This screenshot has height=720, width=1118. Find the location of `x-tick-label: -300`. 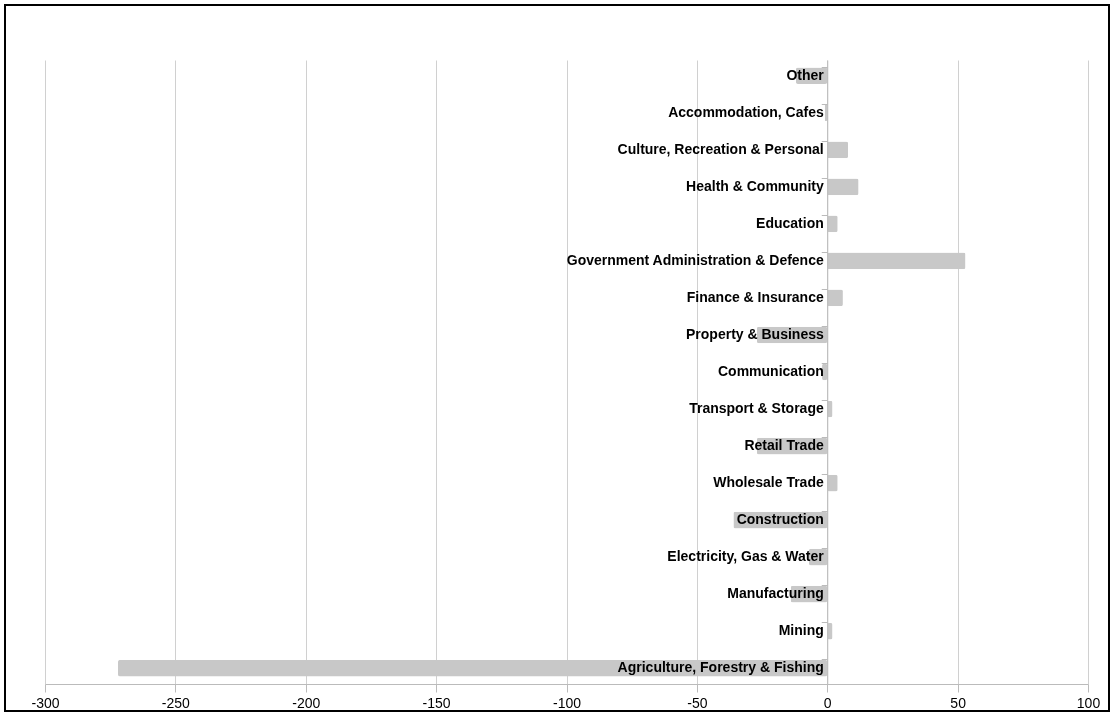

x-tick-label: -300 is located at coordinates (45, 702).